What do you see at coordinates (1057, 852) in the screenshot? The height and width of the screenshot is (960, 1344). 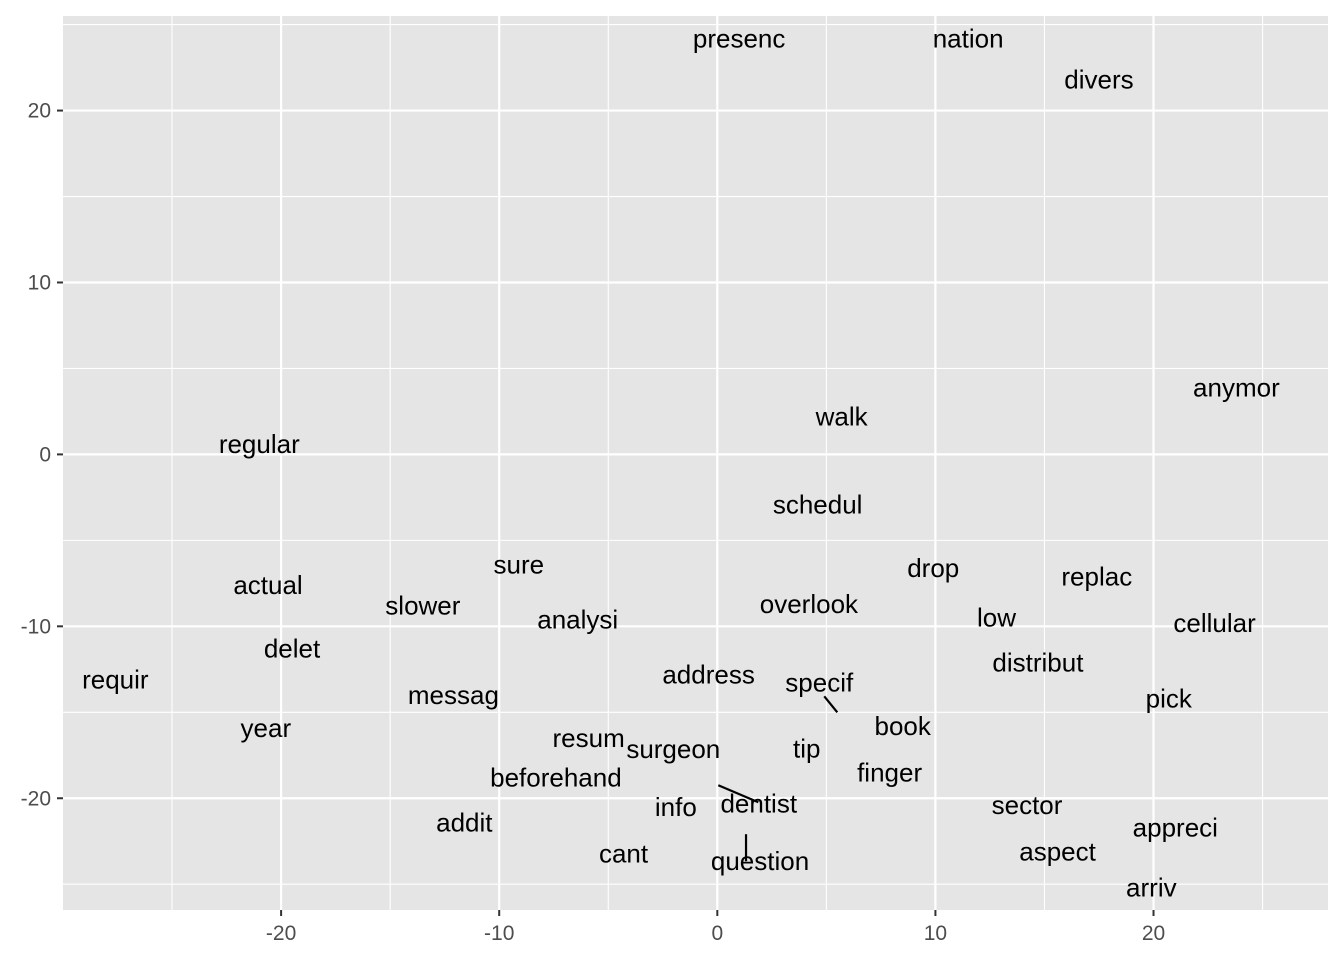 I see `word-label-aspect: aspect` at bounding box center [1057, 852].